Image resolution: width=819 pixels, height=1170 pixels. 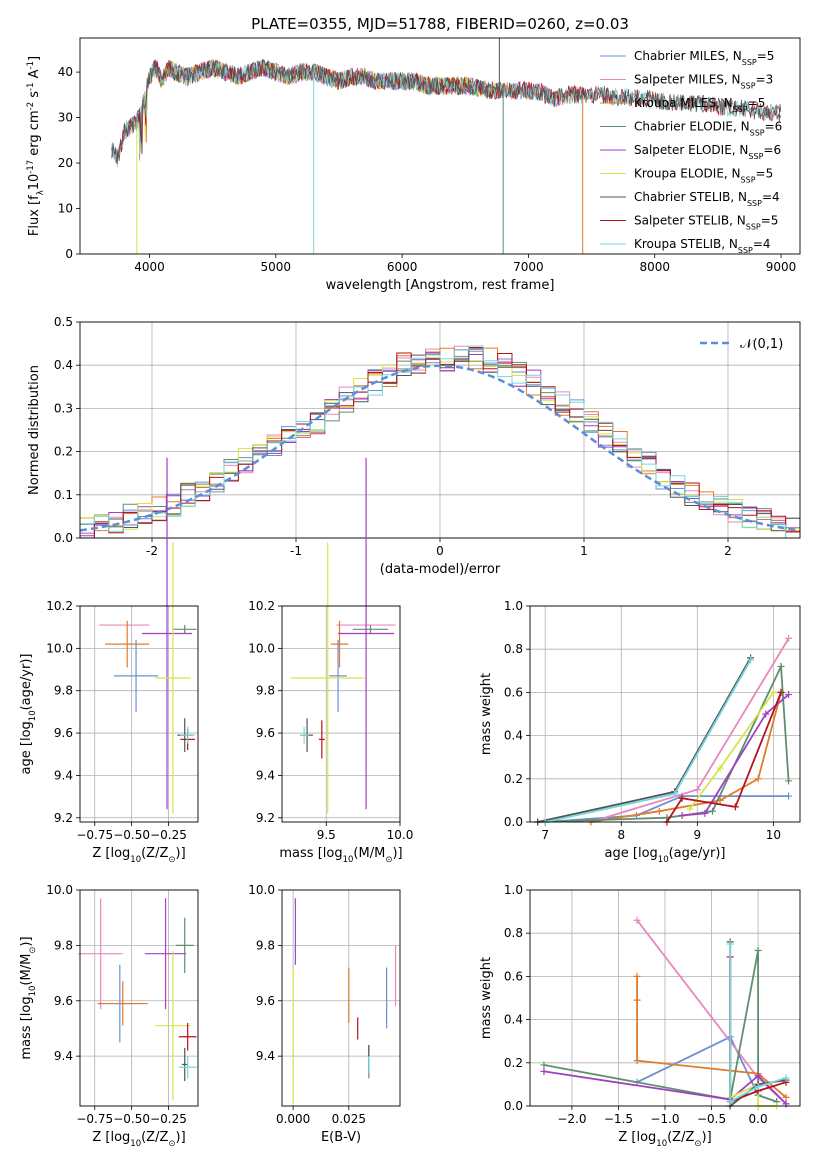 What do you see at coordinates (439, 442) in the screenshot?
I see `histogram-series` at bounding box center [439, 442].